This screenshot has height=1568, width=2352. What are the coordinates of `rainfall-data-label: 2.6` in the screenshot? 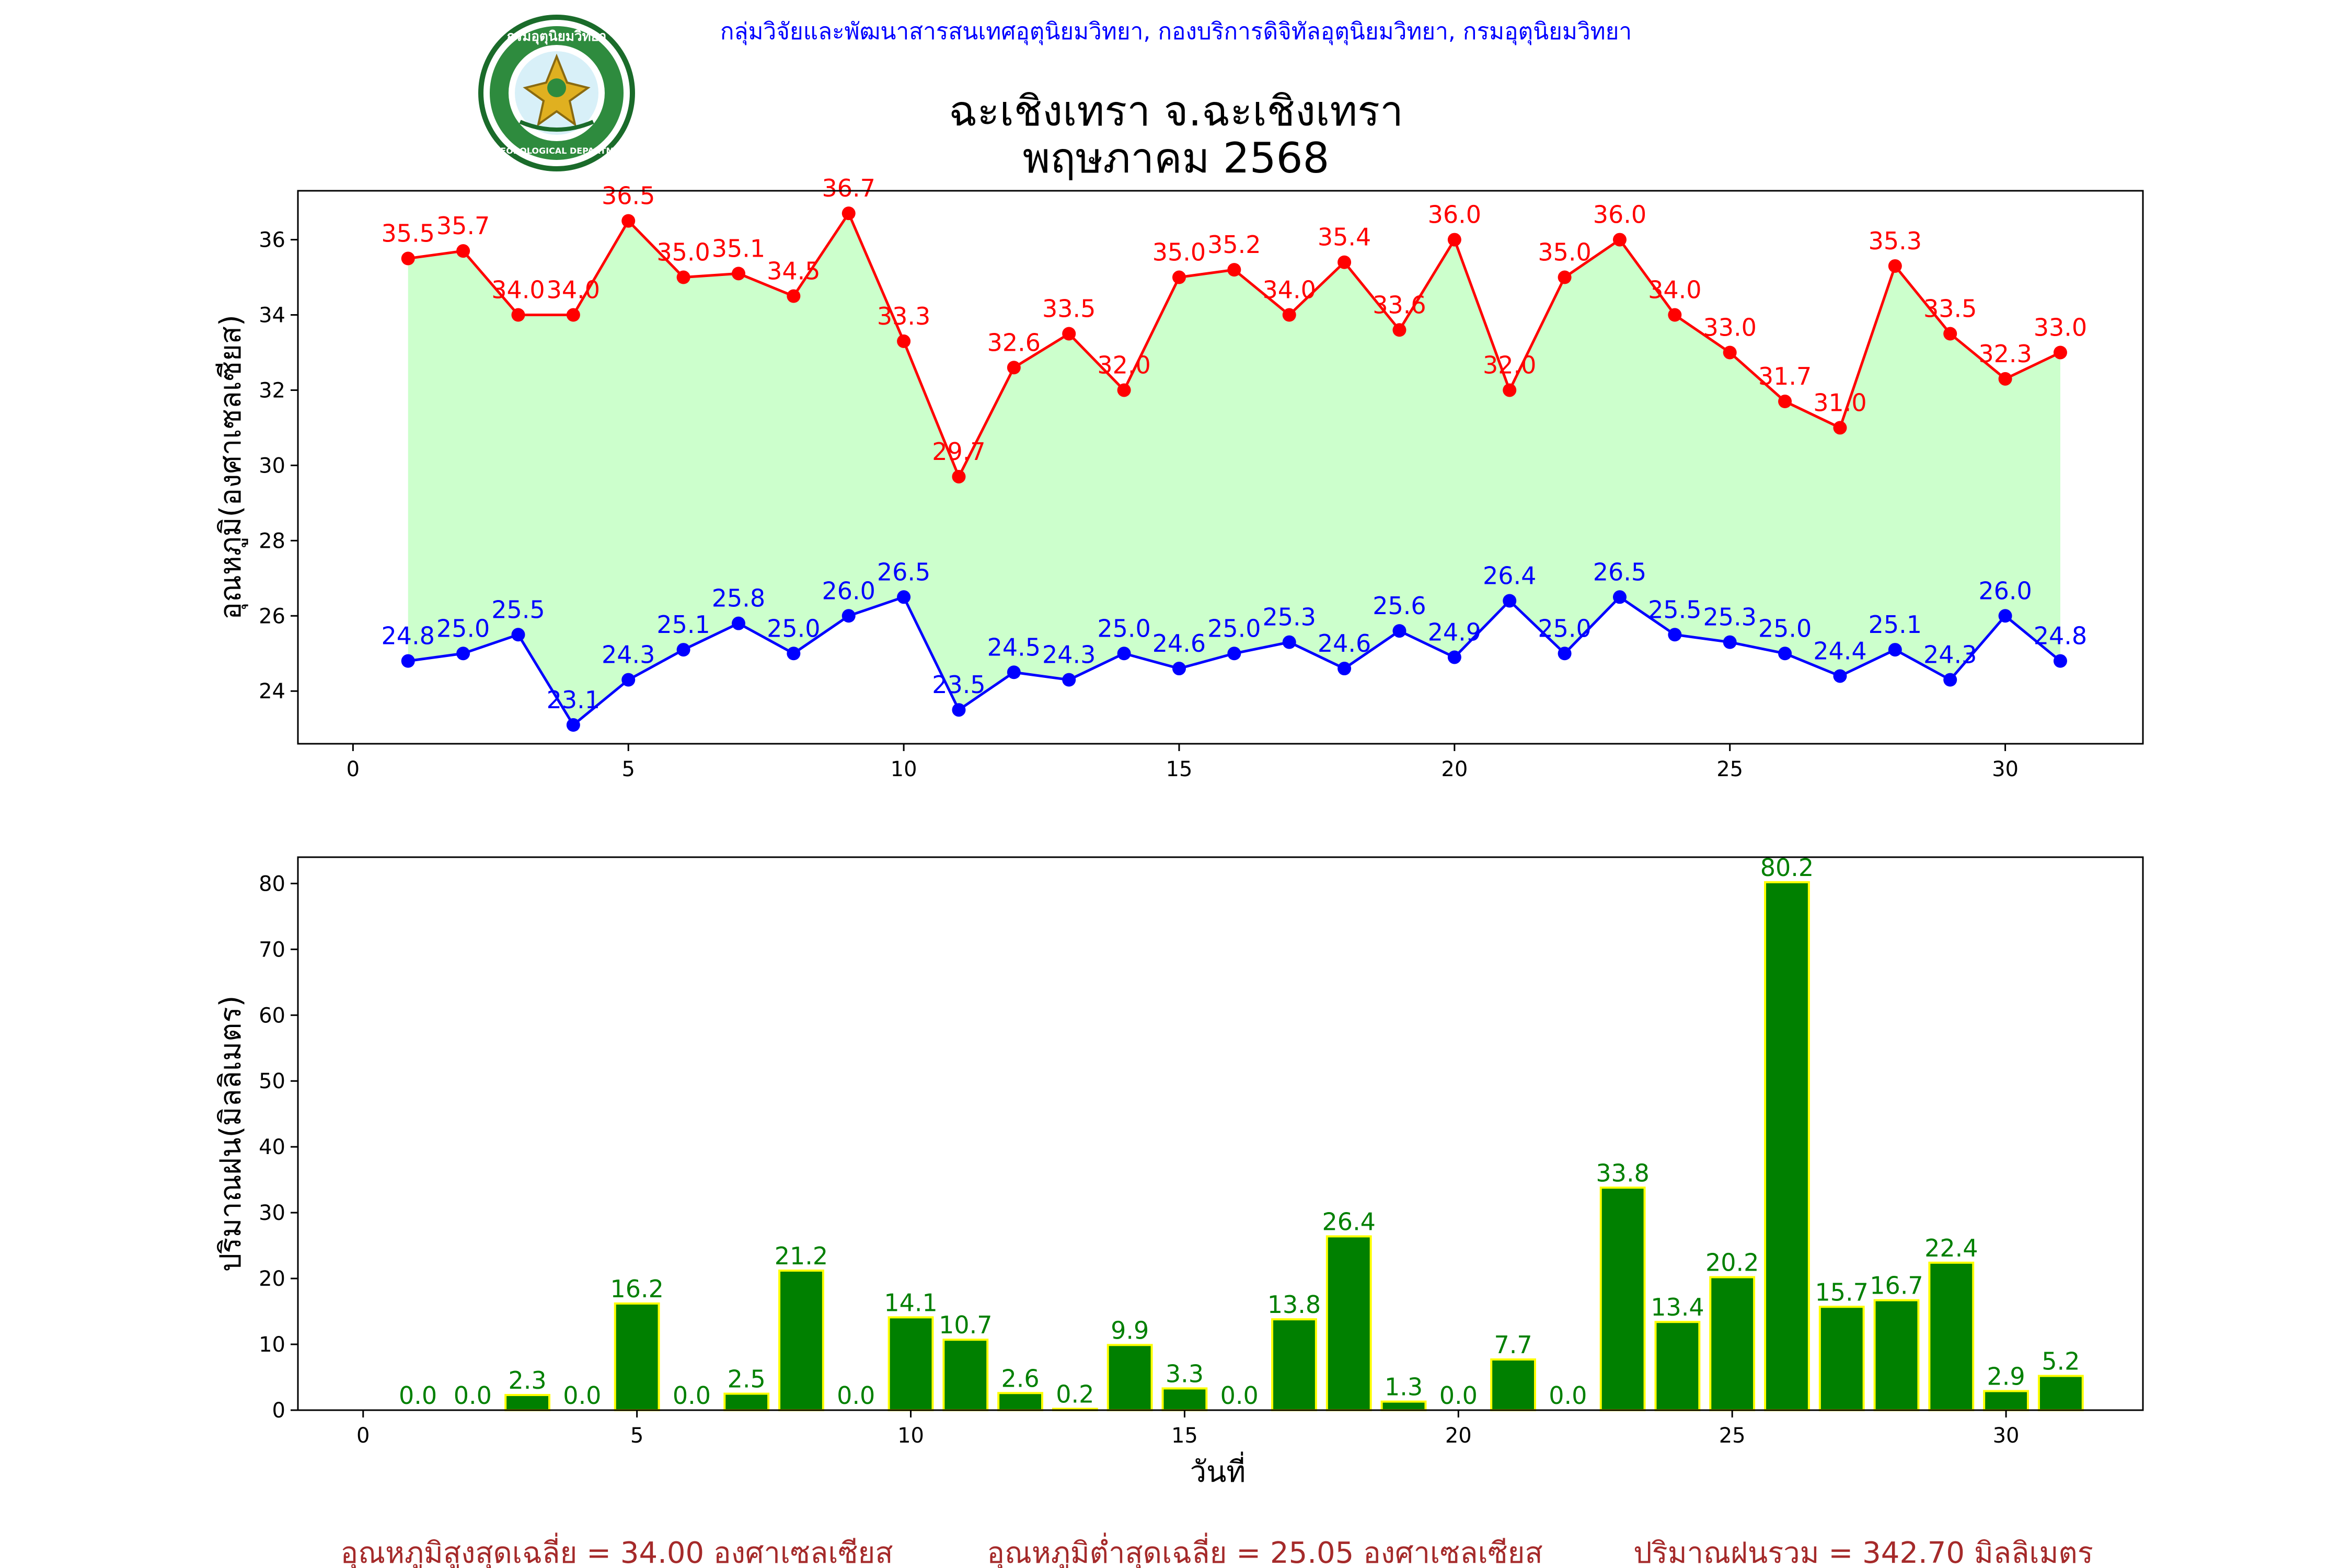 It's located at (1020, 1378).